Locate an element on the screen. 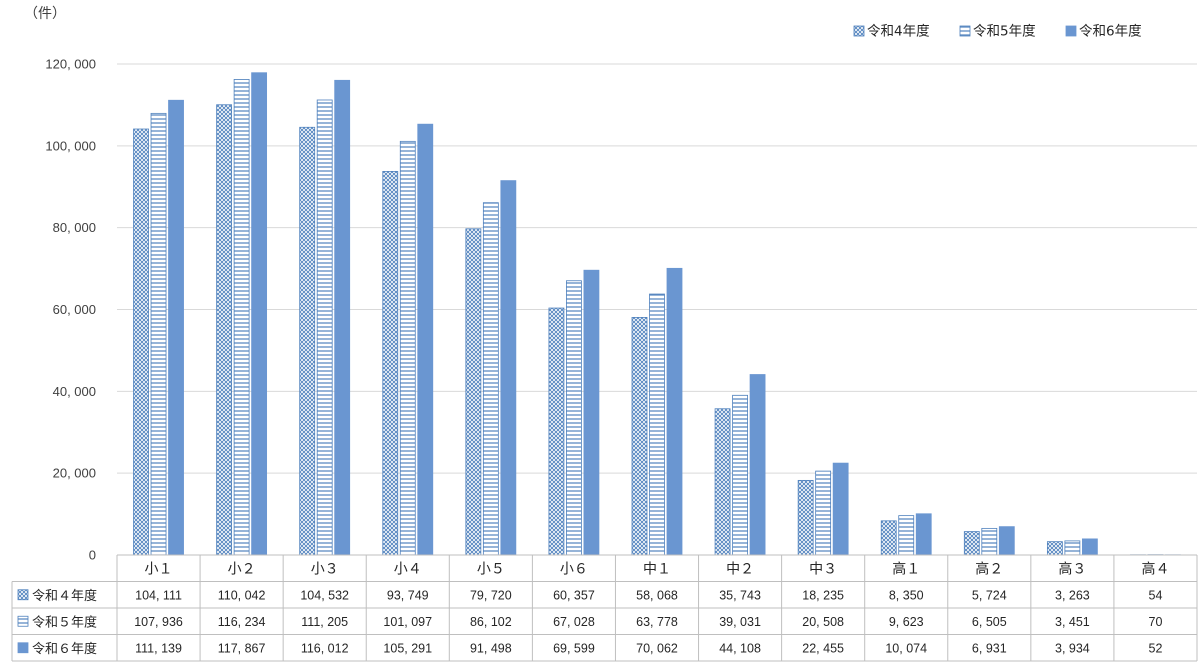 The width and height of the screenshot is (1200, 669). table-row-label: 令和５年度 is located at coordinates (64, 622).